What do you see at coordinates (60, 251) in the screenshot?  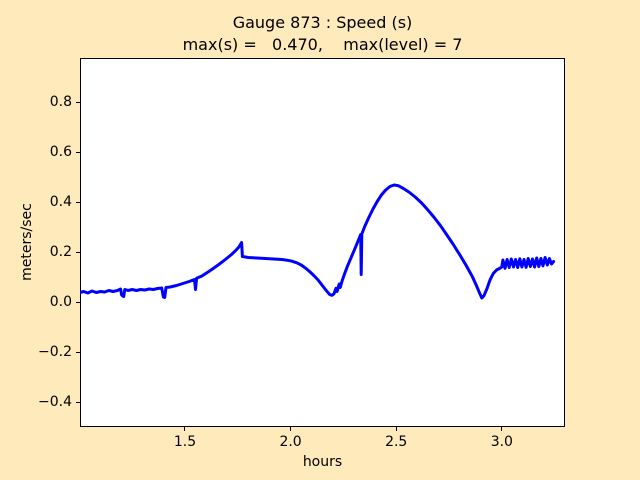 I see `y-tick-label: 0.2` at bounding box center [60, 251].